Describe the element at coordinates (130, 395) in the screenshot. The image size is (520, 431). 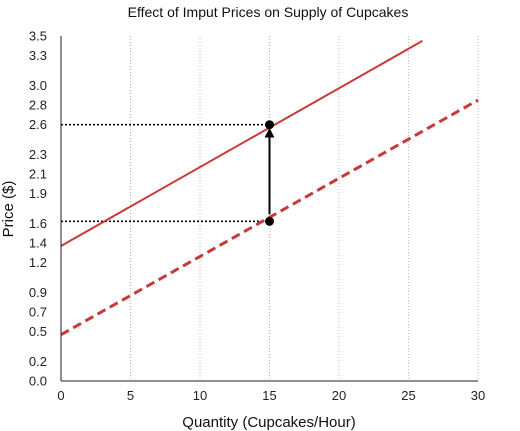
I see `x-tick-label-1: 5` at that location.